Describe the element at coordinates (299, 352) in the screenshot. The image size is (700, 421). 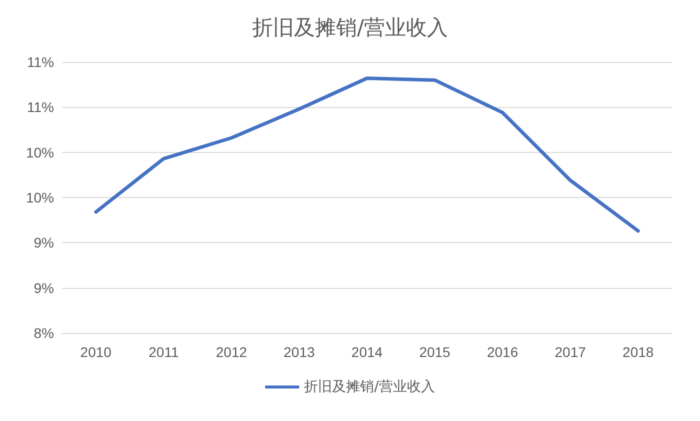
I see `x-tick-label: 2013` at that location.